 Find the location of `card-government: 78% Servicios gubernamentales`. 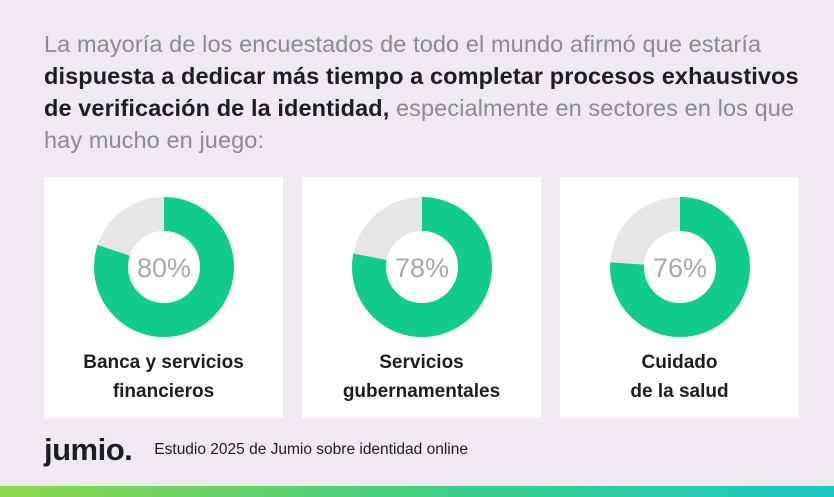

card-government: 78% Servicios gubernamentales is located at coordinates (421, 297).